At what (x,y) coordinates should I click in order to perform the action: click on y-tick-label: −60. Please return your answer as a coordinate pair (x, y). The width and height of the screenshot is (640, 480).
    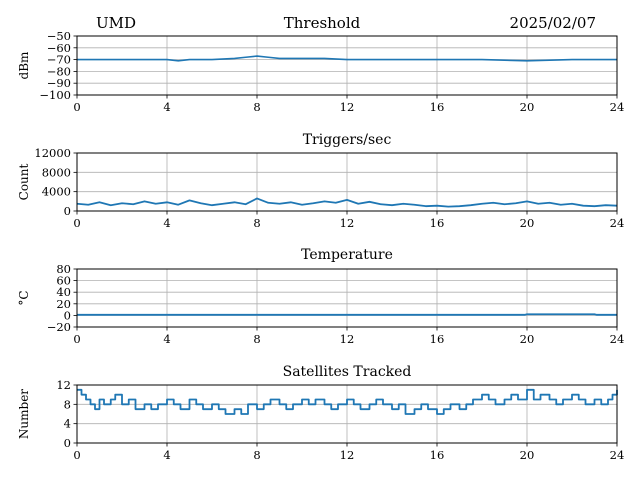
    Looking at the image, I should click on (59, 48).